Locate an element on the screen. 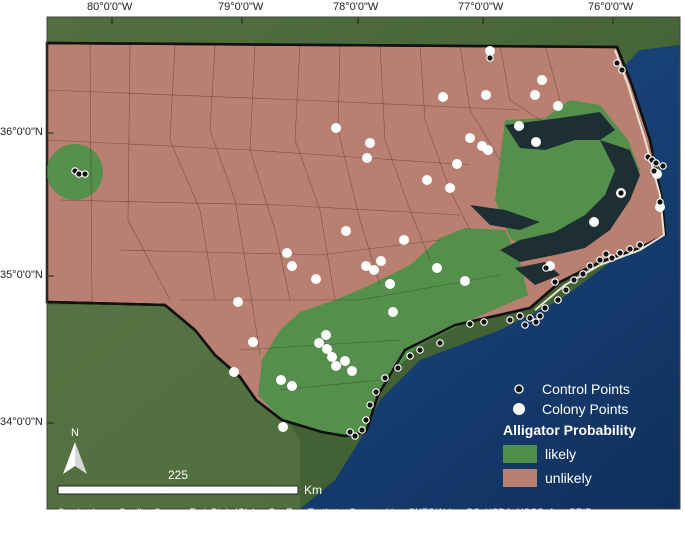  longitude-label-77: 77°0'0"W is located at coordinates (481, 7).